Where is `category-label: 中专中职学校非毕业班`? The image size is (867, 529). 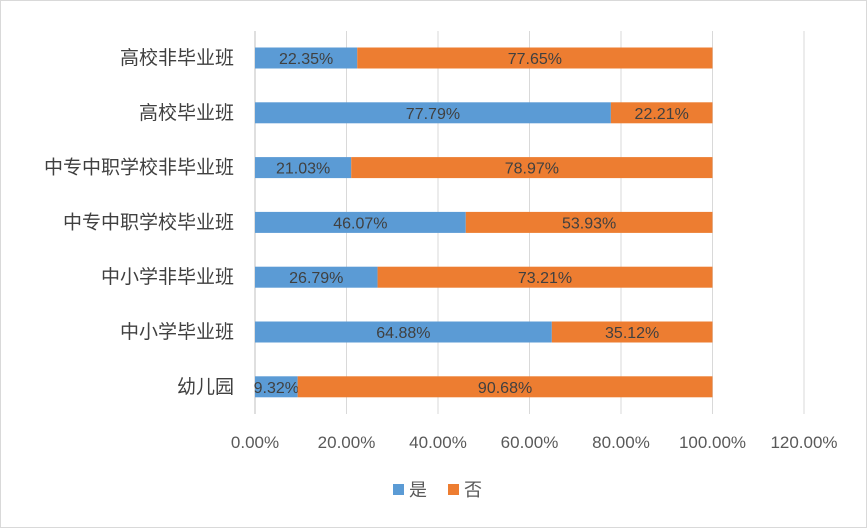 category-label: 中专中职学校非毕业班 is located at coordinates (139, 168).